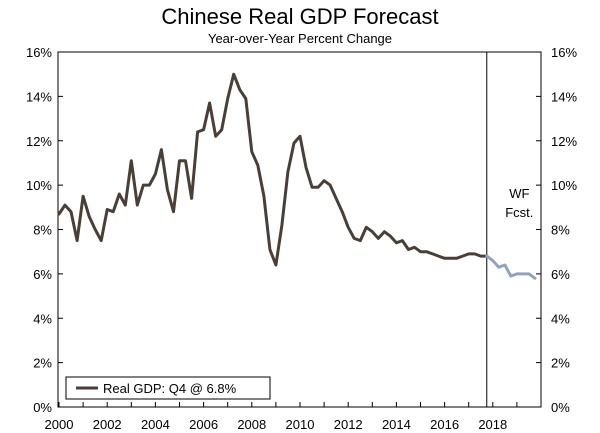  What do you see at coordinates (42, 407) in the screenshot?
I see `y-tick-label-left: 0%` at bounding box center [42, 407].